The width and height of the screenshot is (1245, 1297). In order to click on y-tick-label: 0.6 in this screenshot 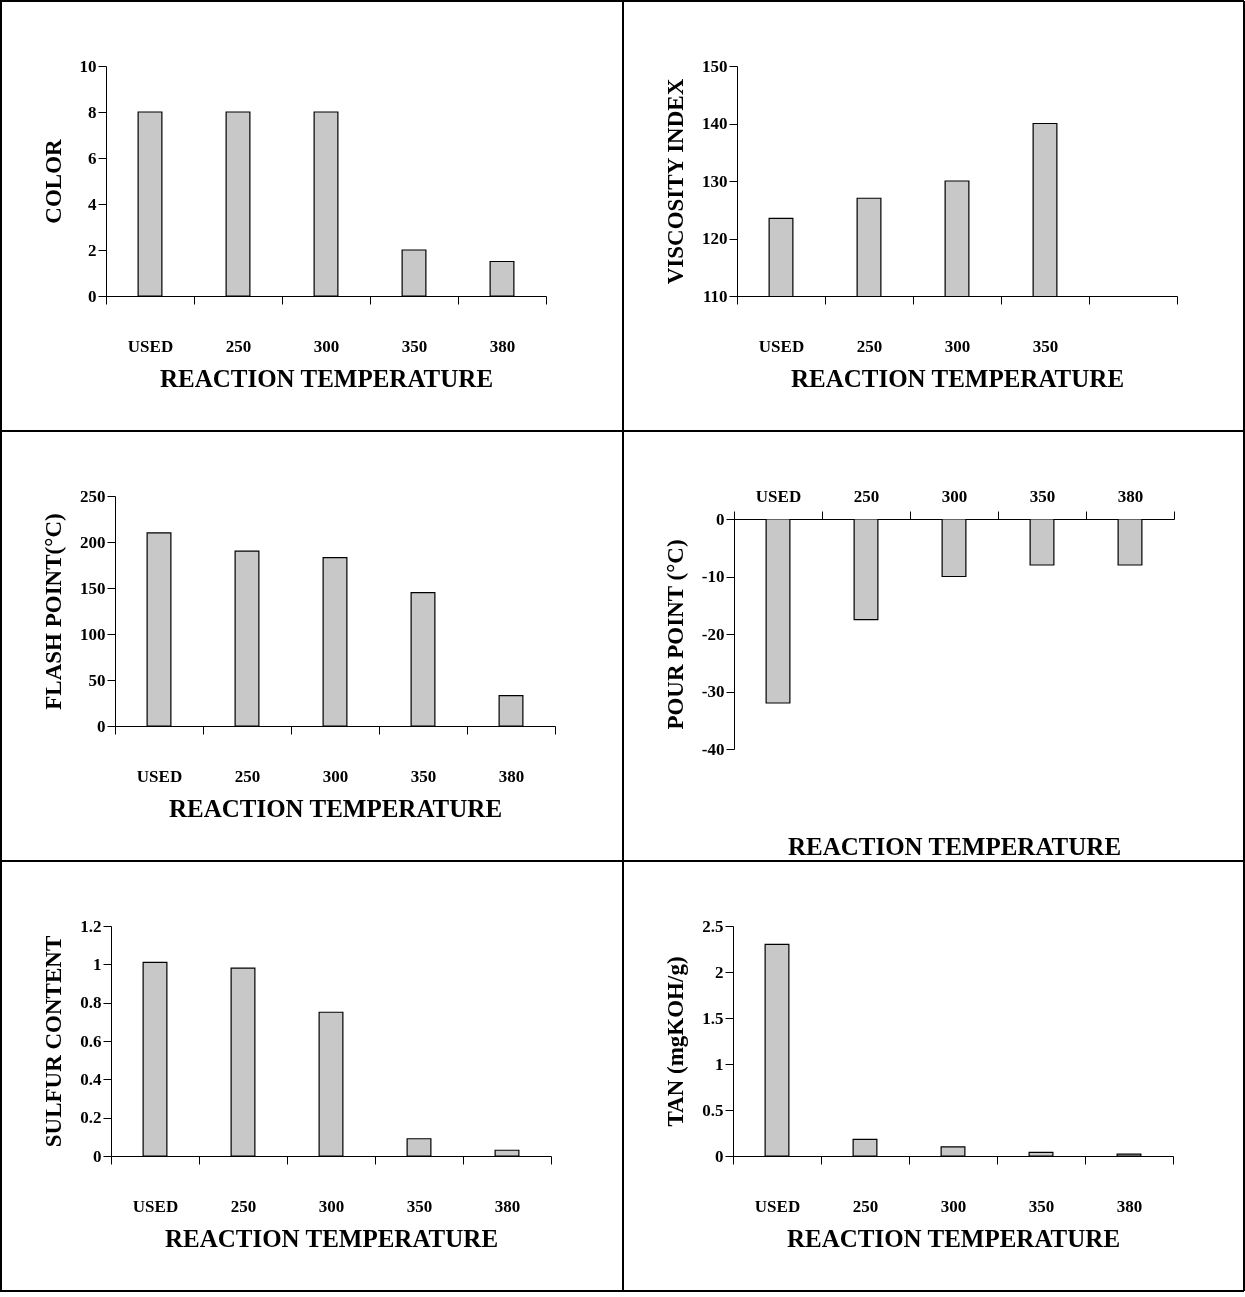, I will do `click(91, 1041)`.